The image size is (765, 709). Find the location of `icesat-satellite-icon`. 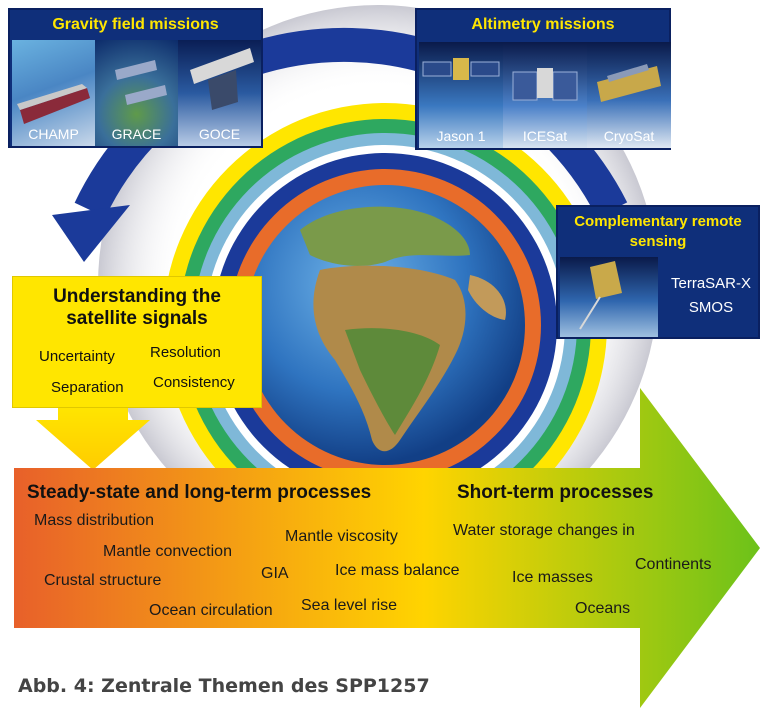

icesat-satellite-icon is located at coordinates (545, 84).